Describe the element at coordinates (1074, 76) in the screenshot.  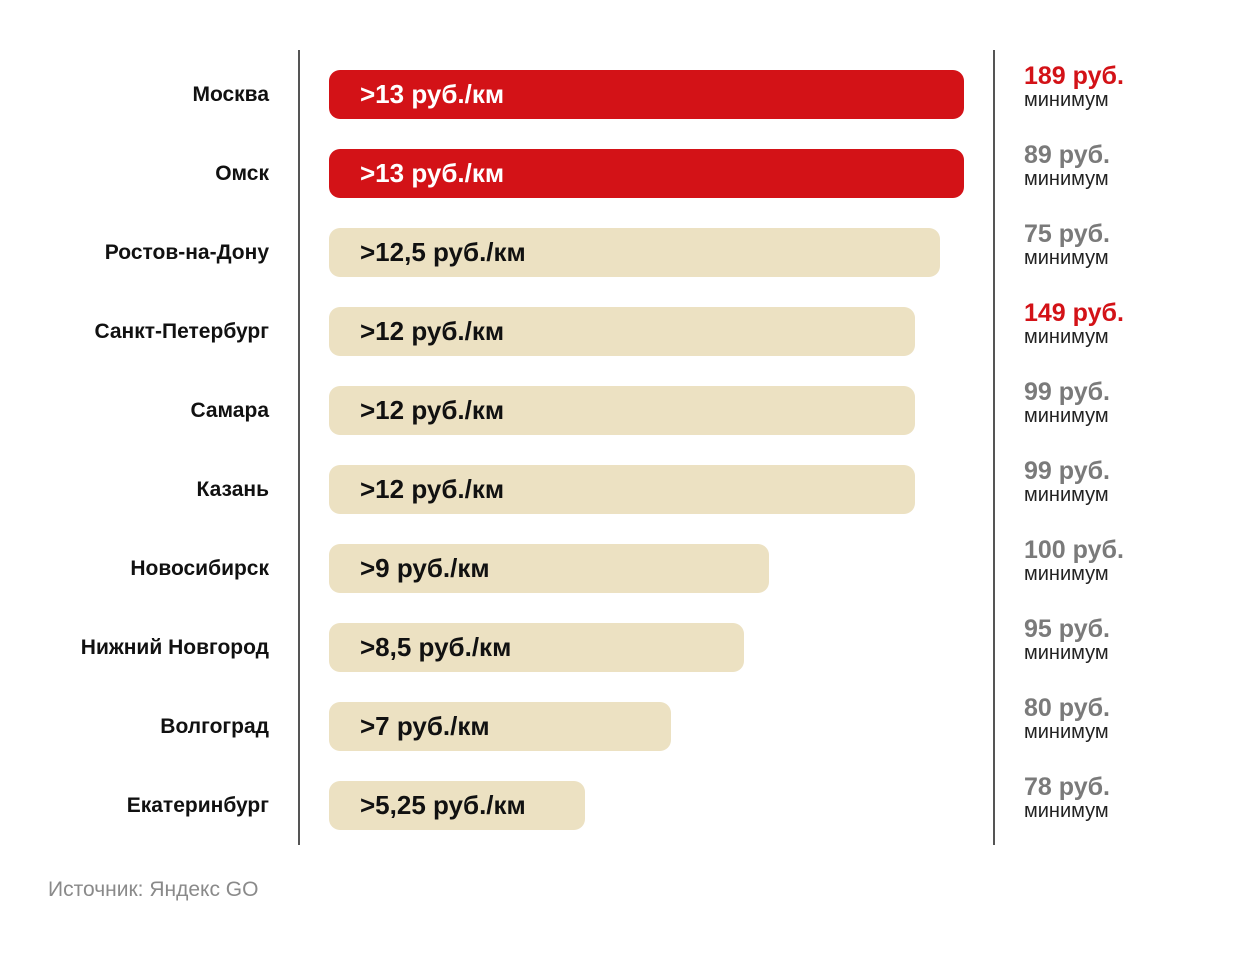
I see `min-price-label: 189 руб.` at that location.